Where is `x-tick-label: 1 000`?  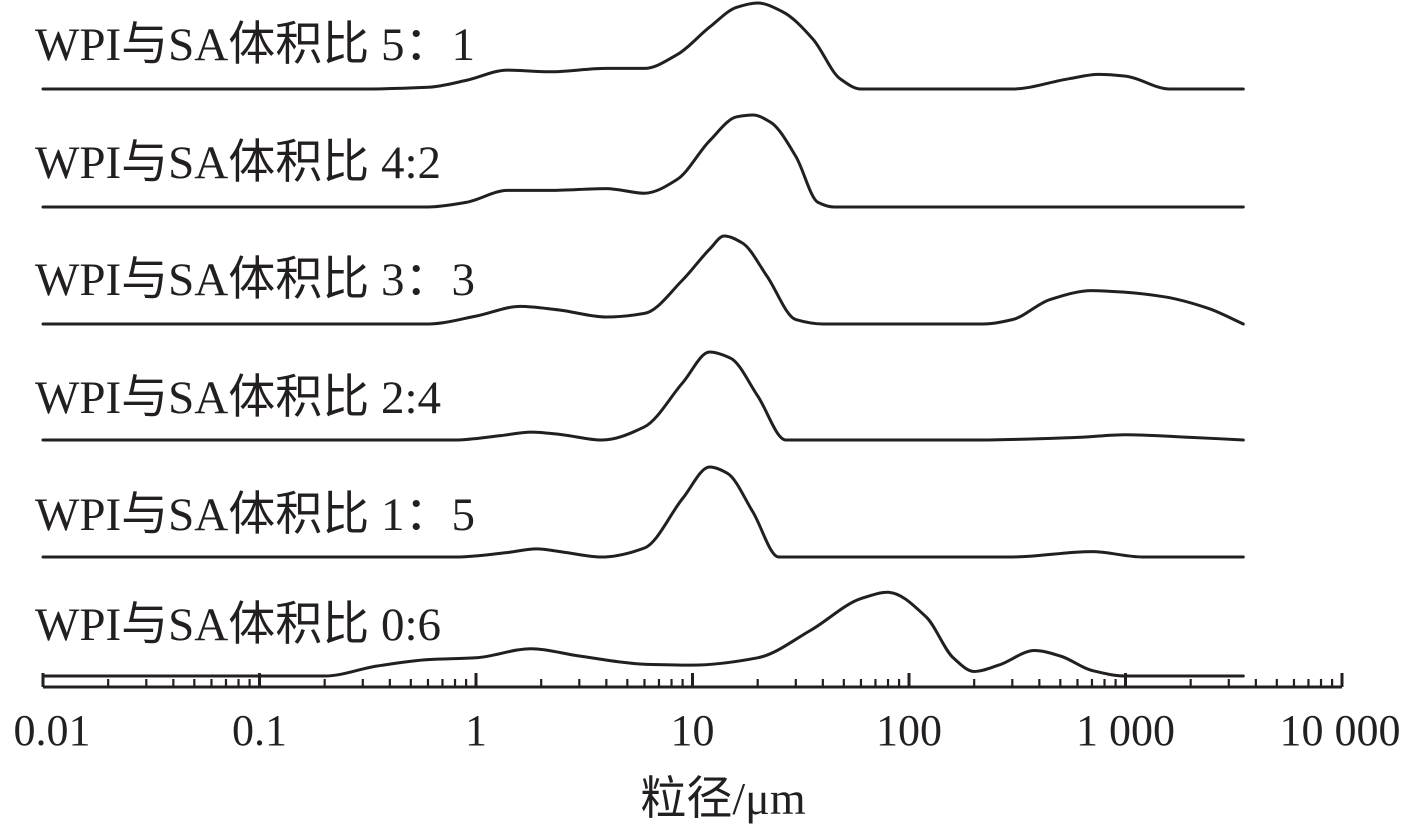
x-tick-label: 1 000 is located at coordinates (1125, 730).